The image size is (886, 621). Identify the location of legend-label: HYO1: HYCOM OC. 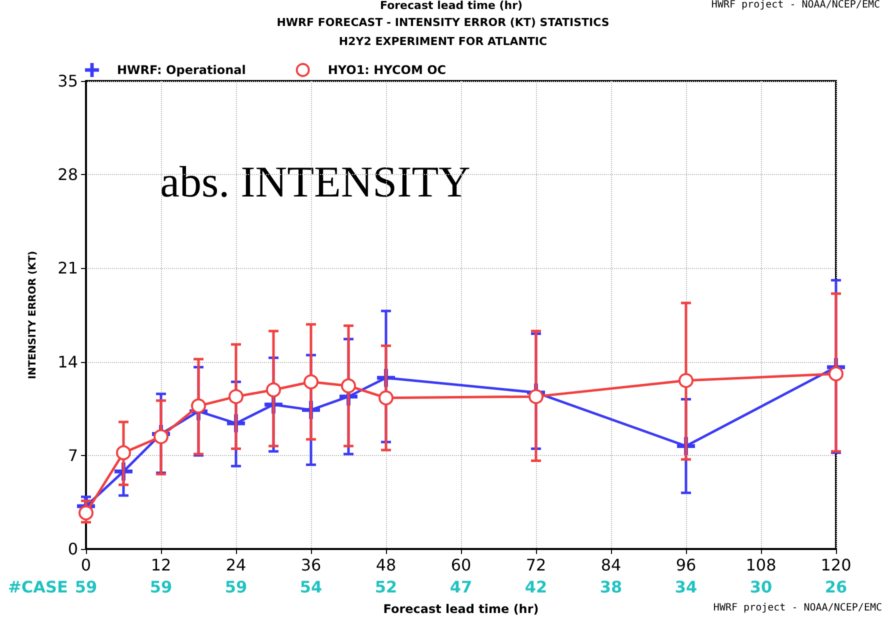
(387, 70).